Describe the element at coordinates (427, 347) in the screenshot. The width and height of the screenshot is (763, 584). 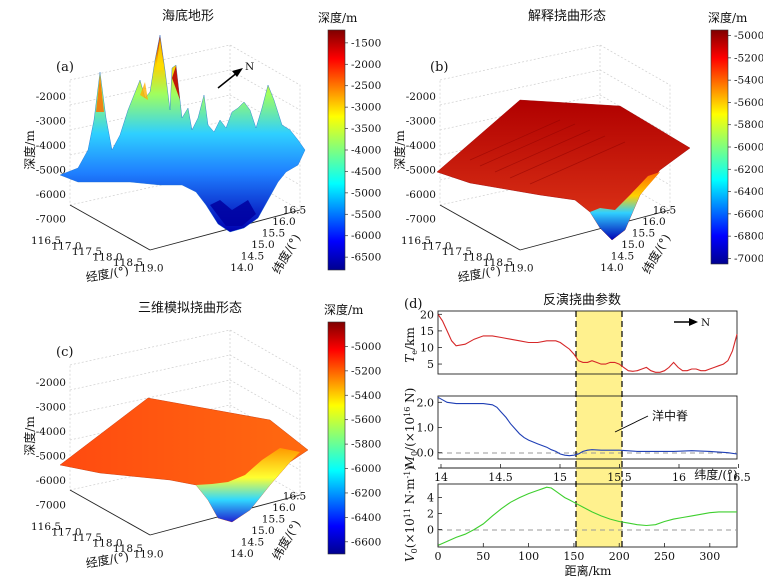
I see `y-tick-label: 10` at that location.